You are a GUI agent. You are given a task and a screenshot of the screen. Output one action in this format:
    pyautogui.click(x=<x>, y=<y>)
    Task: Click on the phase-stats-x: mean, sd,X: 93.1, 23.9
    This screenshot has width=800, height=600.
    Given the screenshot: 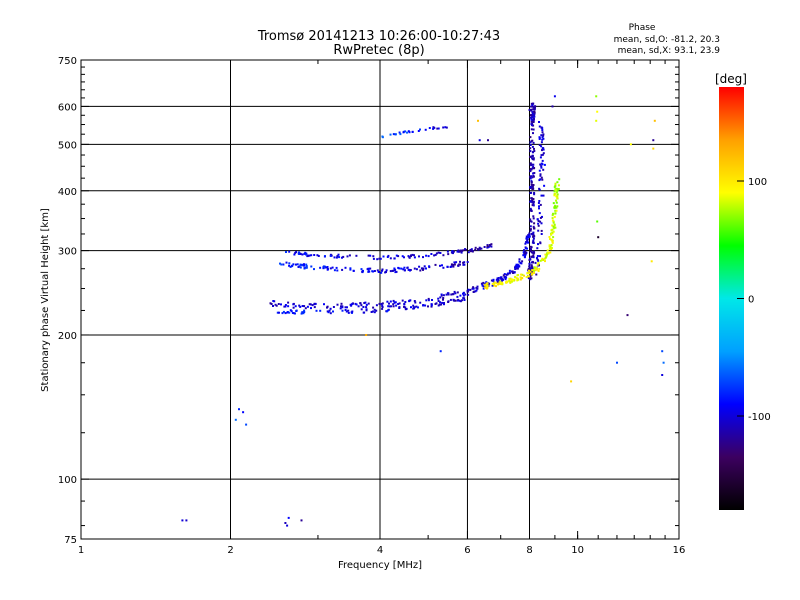 What is the action you would take?
    pyautogui.click(x=669, y=51)
    